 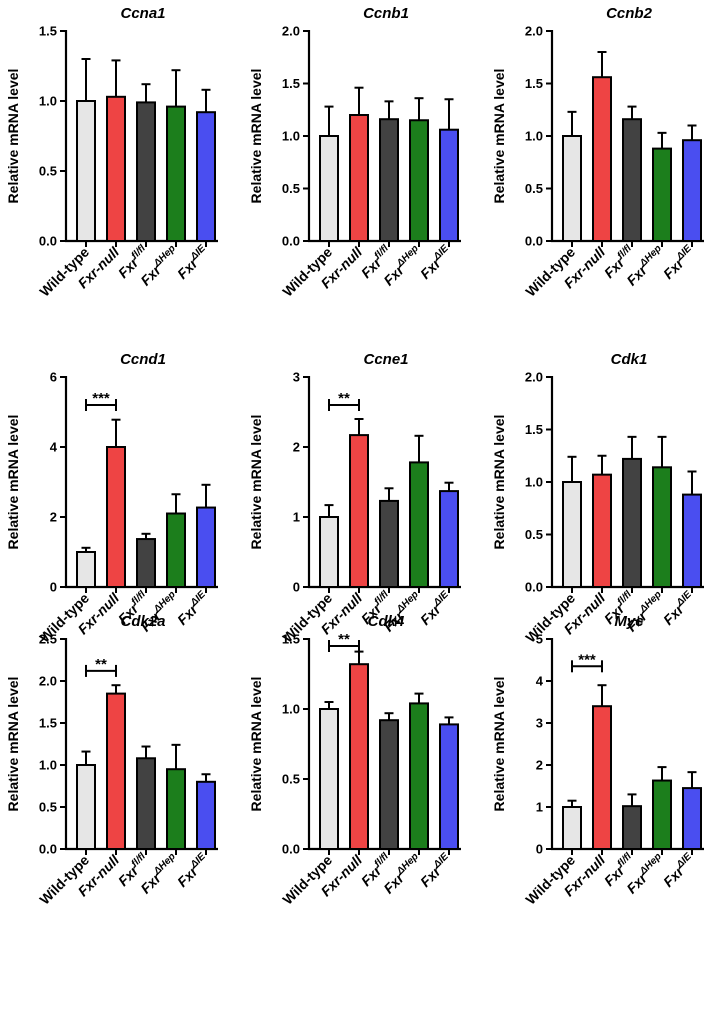 What do you see at coordinates (291, 31) in the screenshot?
I see `y-tick-label: 2.0` at bounding box center [291, 31].